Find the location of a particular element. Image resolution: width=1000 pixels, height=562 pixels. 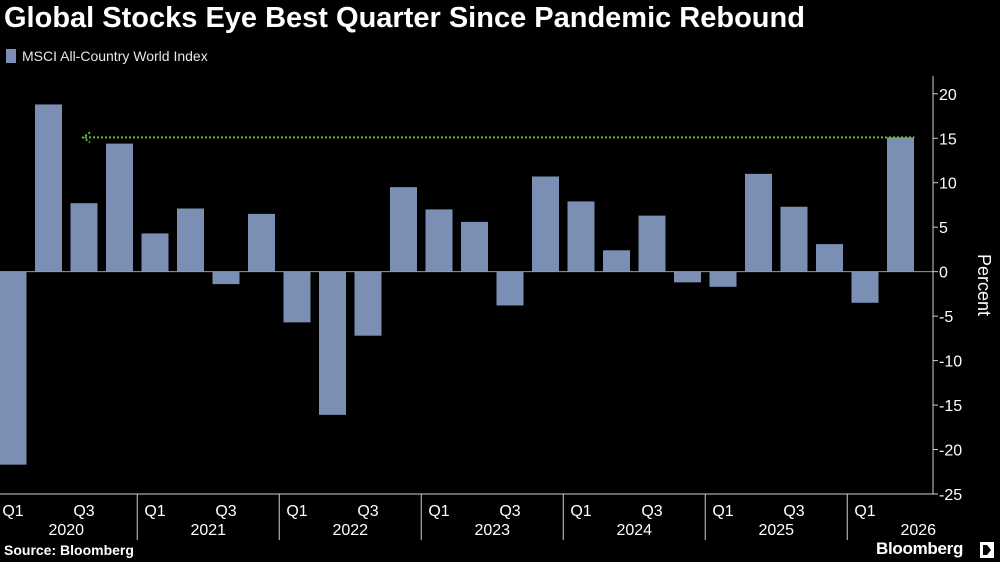

y-tick-label: -20 is located at coordinates (950, 451).